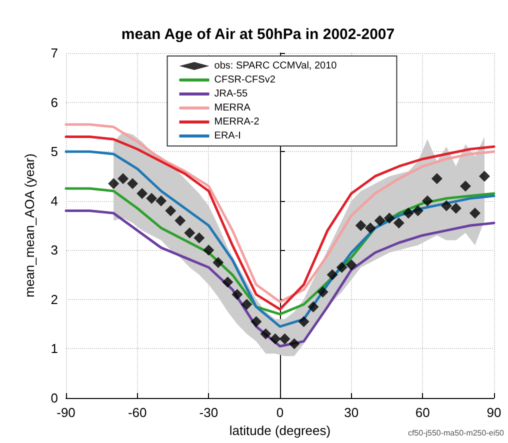 The height and width of the screenshot is (443, 508). What do you see at coordinates (280, 430) in the screenshot?
I see `x-axis-title: latitude (degrees)` at bounding box center [280, 430].